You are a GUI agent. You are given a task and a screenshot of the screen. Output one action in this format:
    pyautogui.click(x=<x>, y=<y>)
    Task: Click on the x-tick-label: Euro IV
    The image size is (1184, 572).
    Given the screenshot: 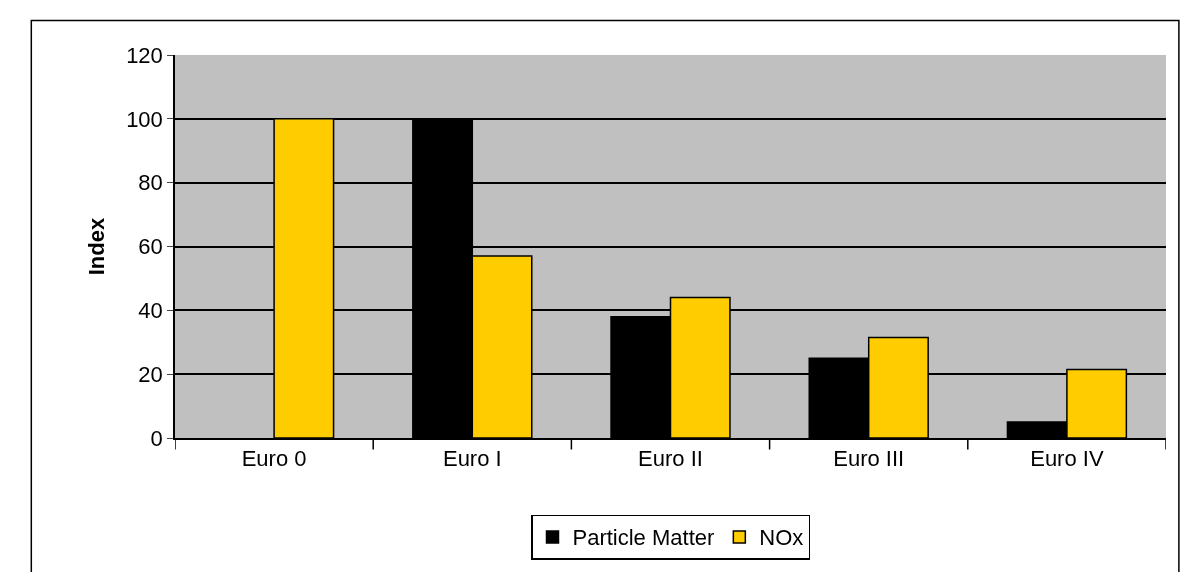 What is the action you would take?
    pyautogui.click(x=1067, y=459)
    